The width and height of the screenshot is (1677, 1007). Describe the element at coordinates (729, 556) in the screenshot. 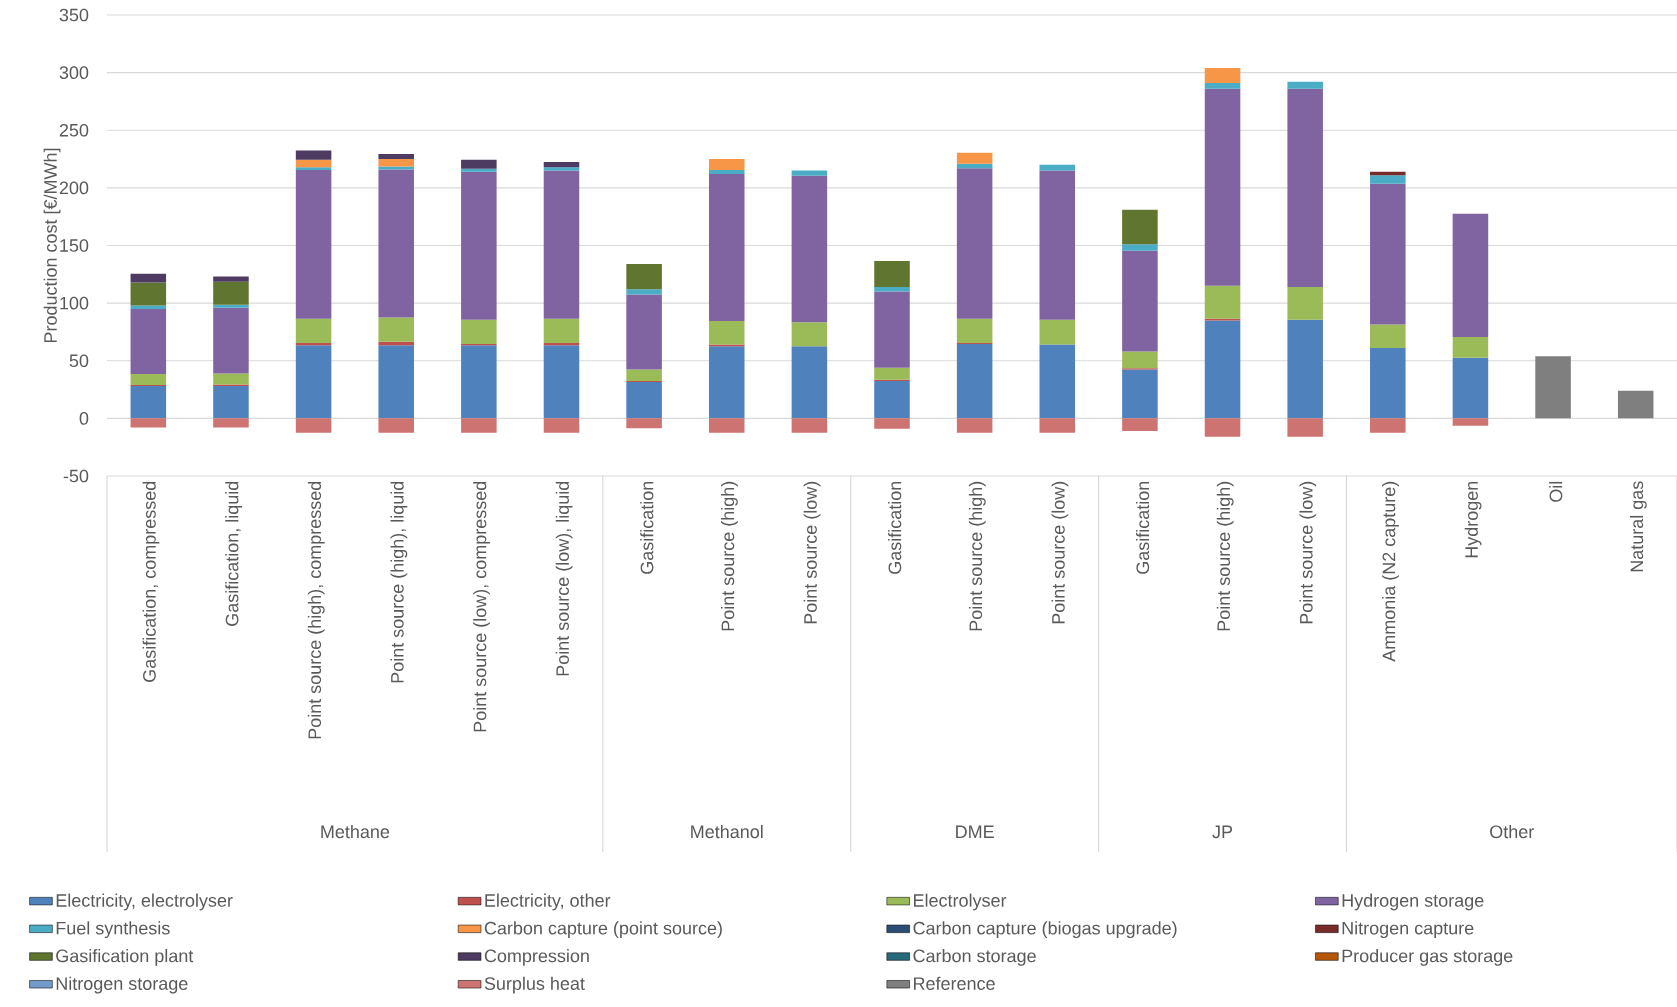

I see `x-tick-label: Point source (high)` at that location.